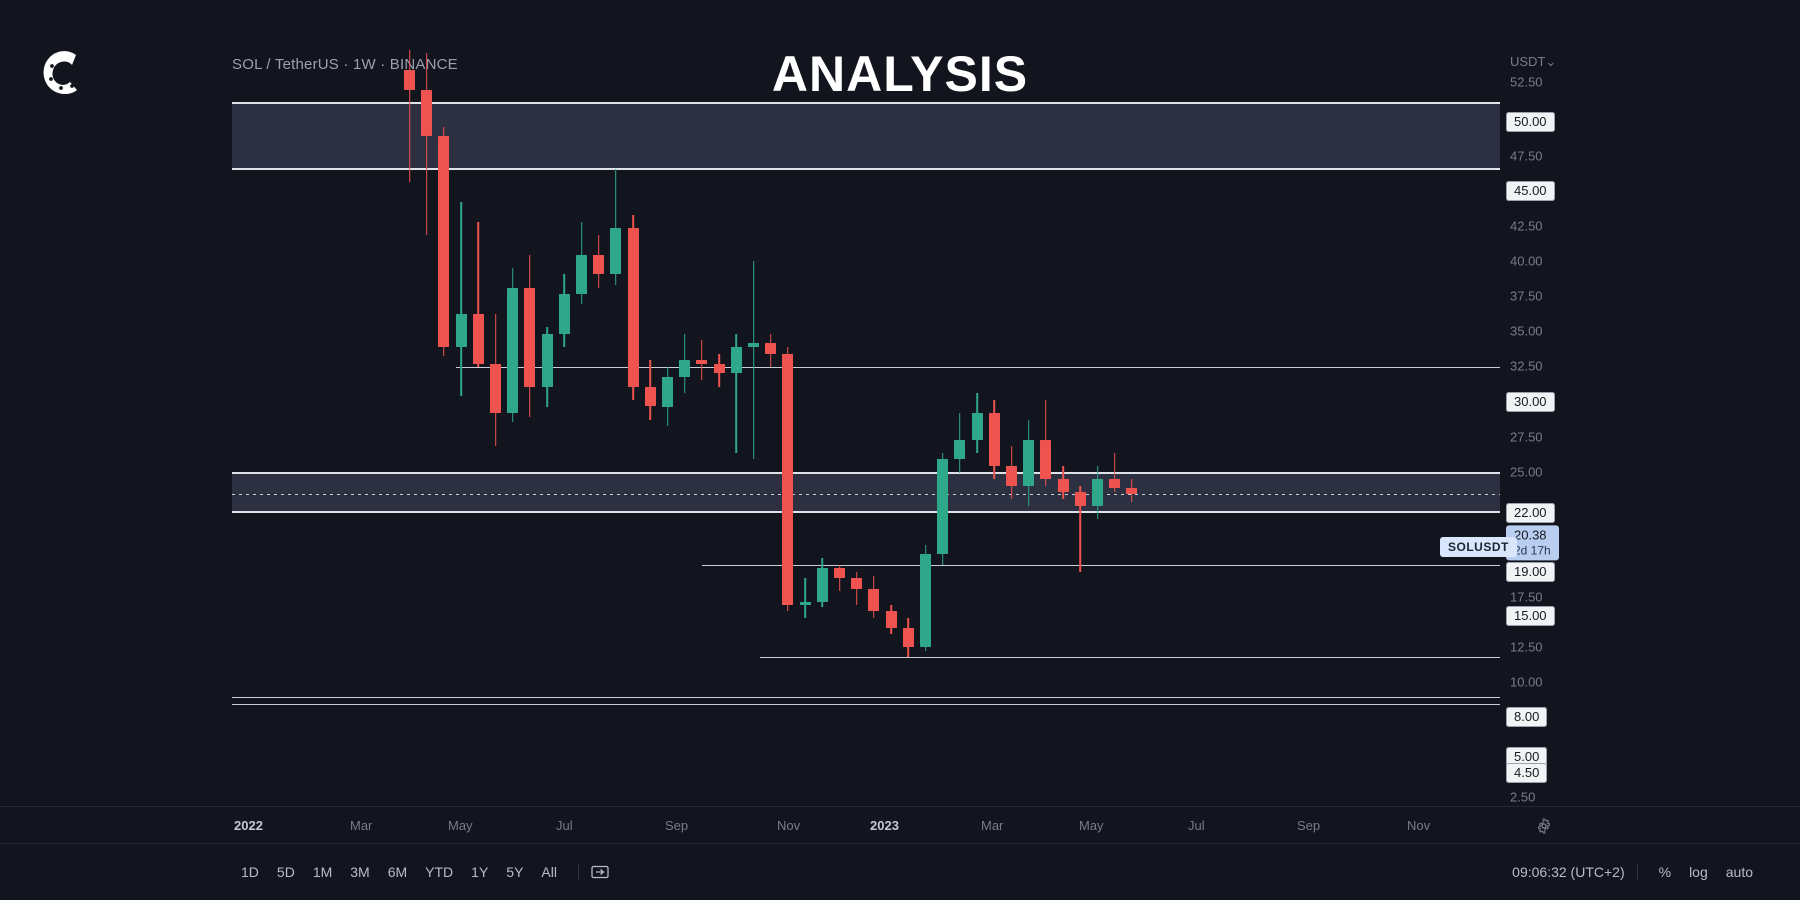 This screenshot has height=900, width=1800. What do you see at coordinates (600, 872) in the screenshot?
I see `date-range-icon` at bounding box center [600, 872].